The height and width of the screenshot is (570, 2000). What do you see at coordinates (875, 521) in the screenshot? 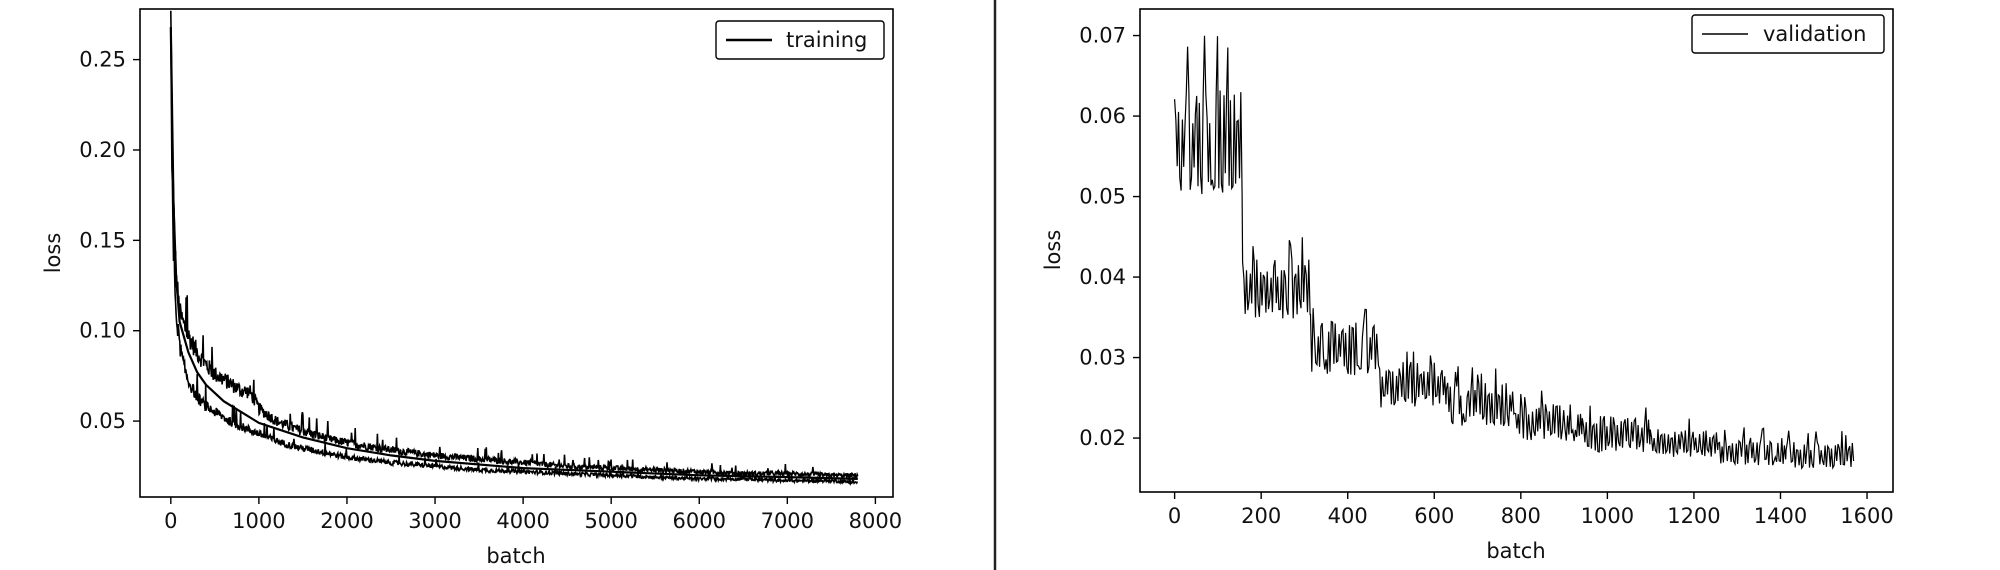
I see `training-x-tick-label: 8000` at bounding box center [875, 521].